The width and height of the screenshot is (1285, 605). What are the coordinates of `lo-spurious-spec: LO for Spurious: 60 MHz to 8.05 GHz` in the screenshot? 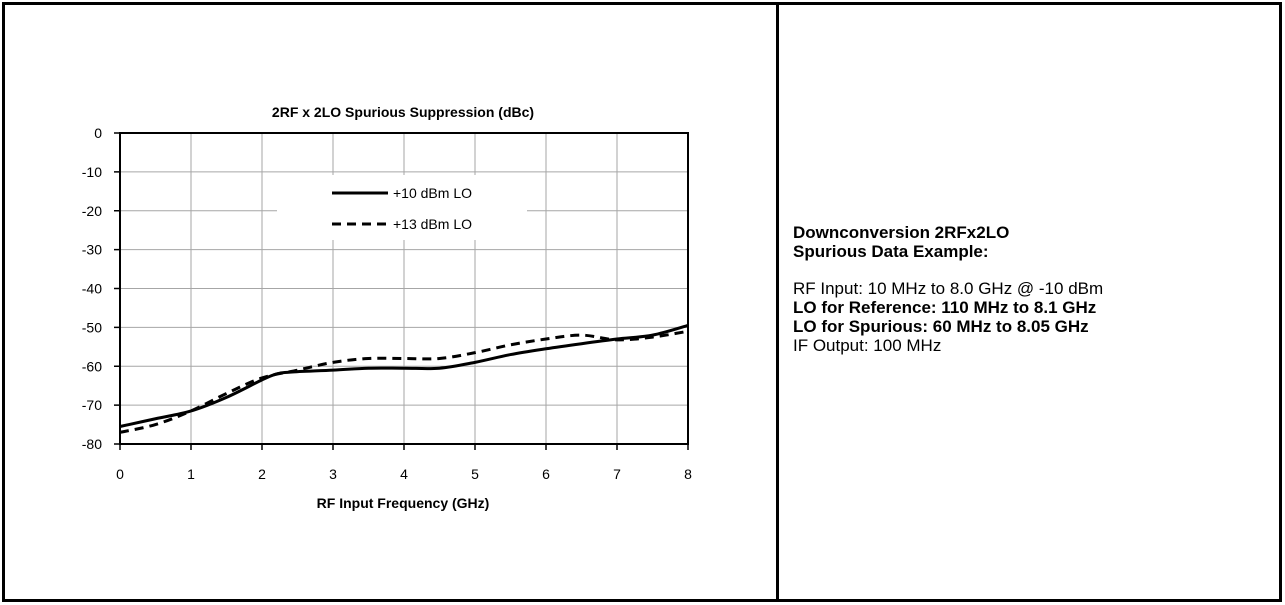 It's located at (941, 326).